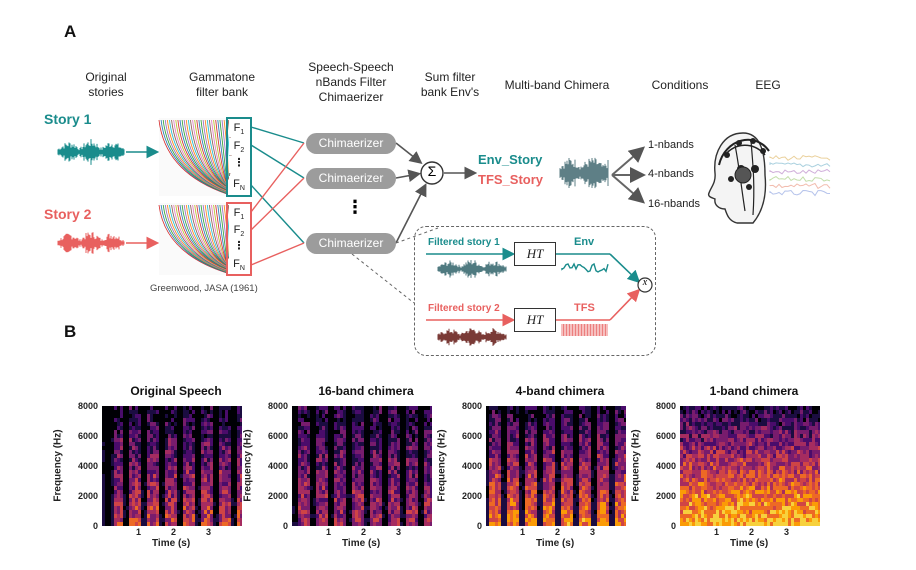 Image resolution: width=916 pixels, height=570 pixels. What do you see at coordinates (239, 128) in the screenshot?
I see `filter-f1-story1: F1` at bounding box center [239, 128].